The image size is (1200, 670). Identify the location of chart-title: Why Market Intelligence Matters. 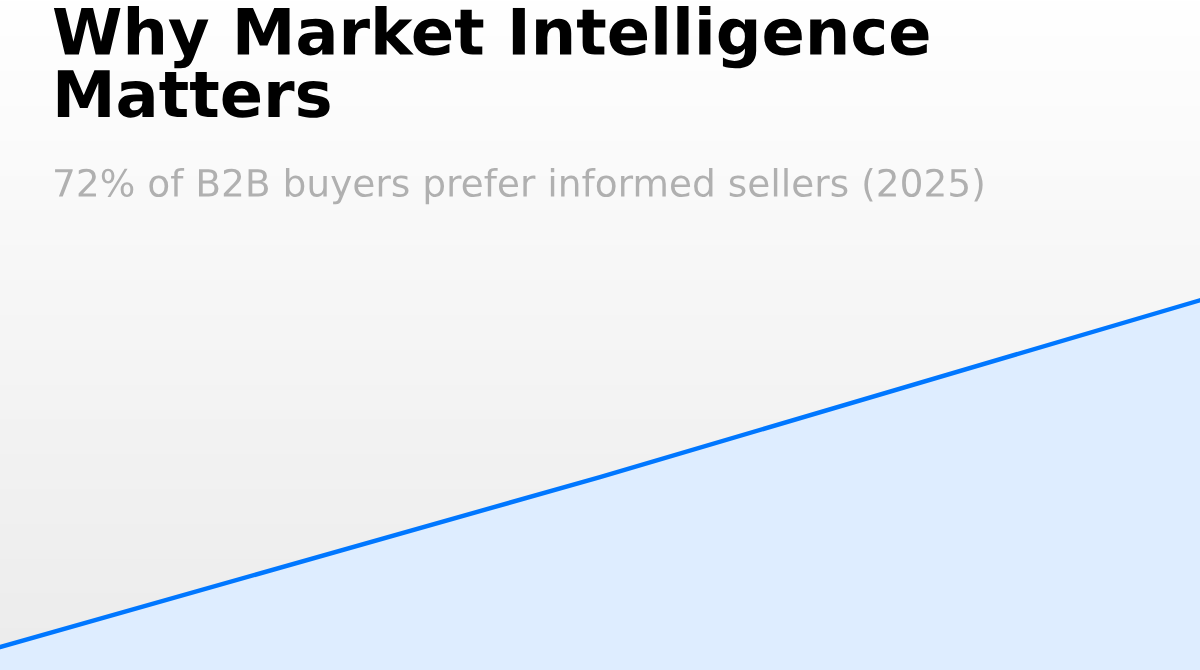
(491, 62).